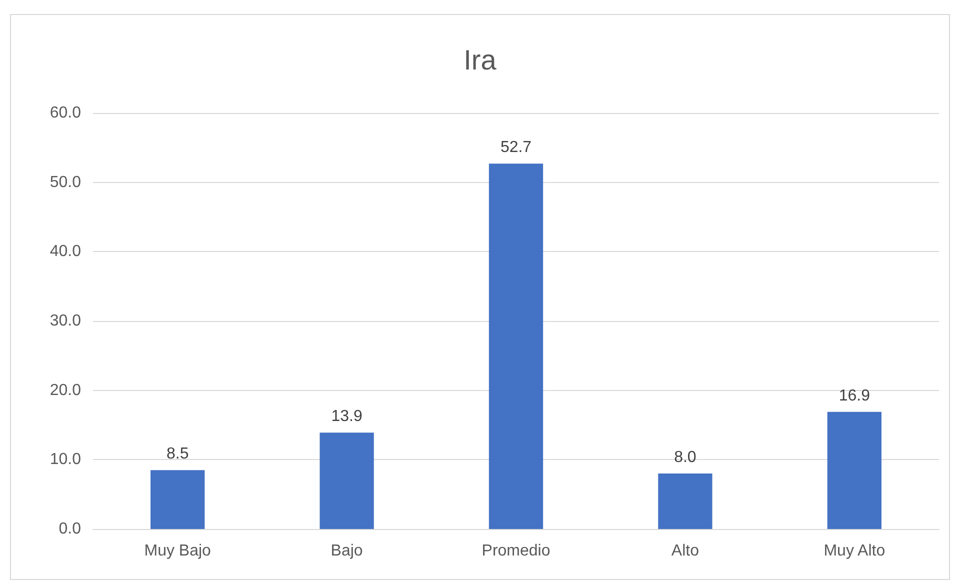  What do you see at coordinates (66, 182) in the screenshot?
I see `y-tick-label: 50.0` at bounding box center [66, 182].